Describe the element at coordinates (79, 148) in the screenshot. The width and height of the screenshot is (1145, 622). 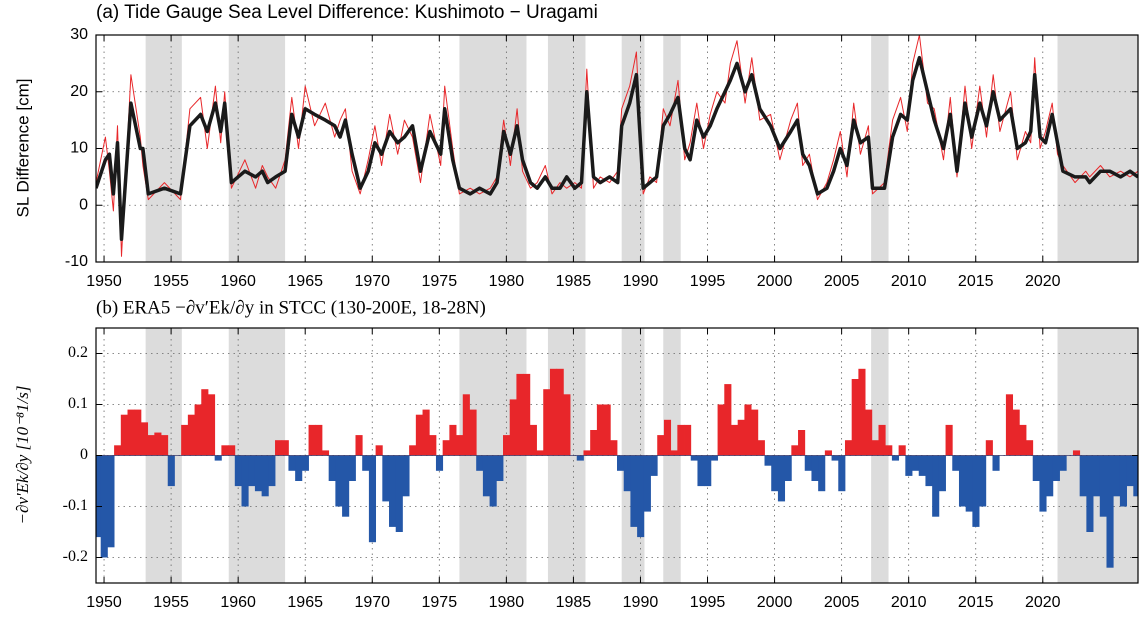
I see `y-tick-label: 10` at that location.